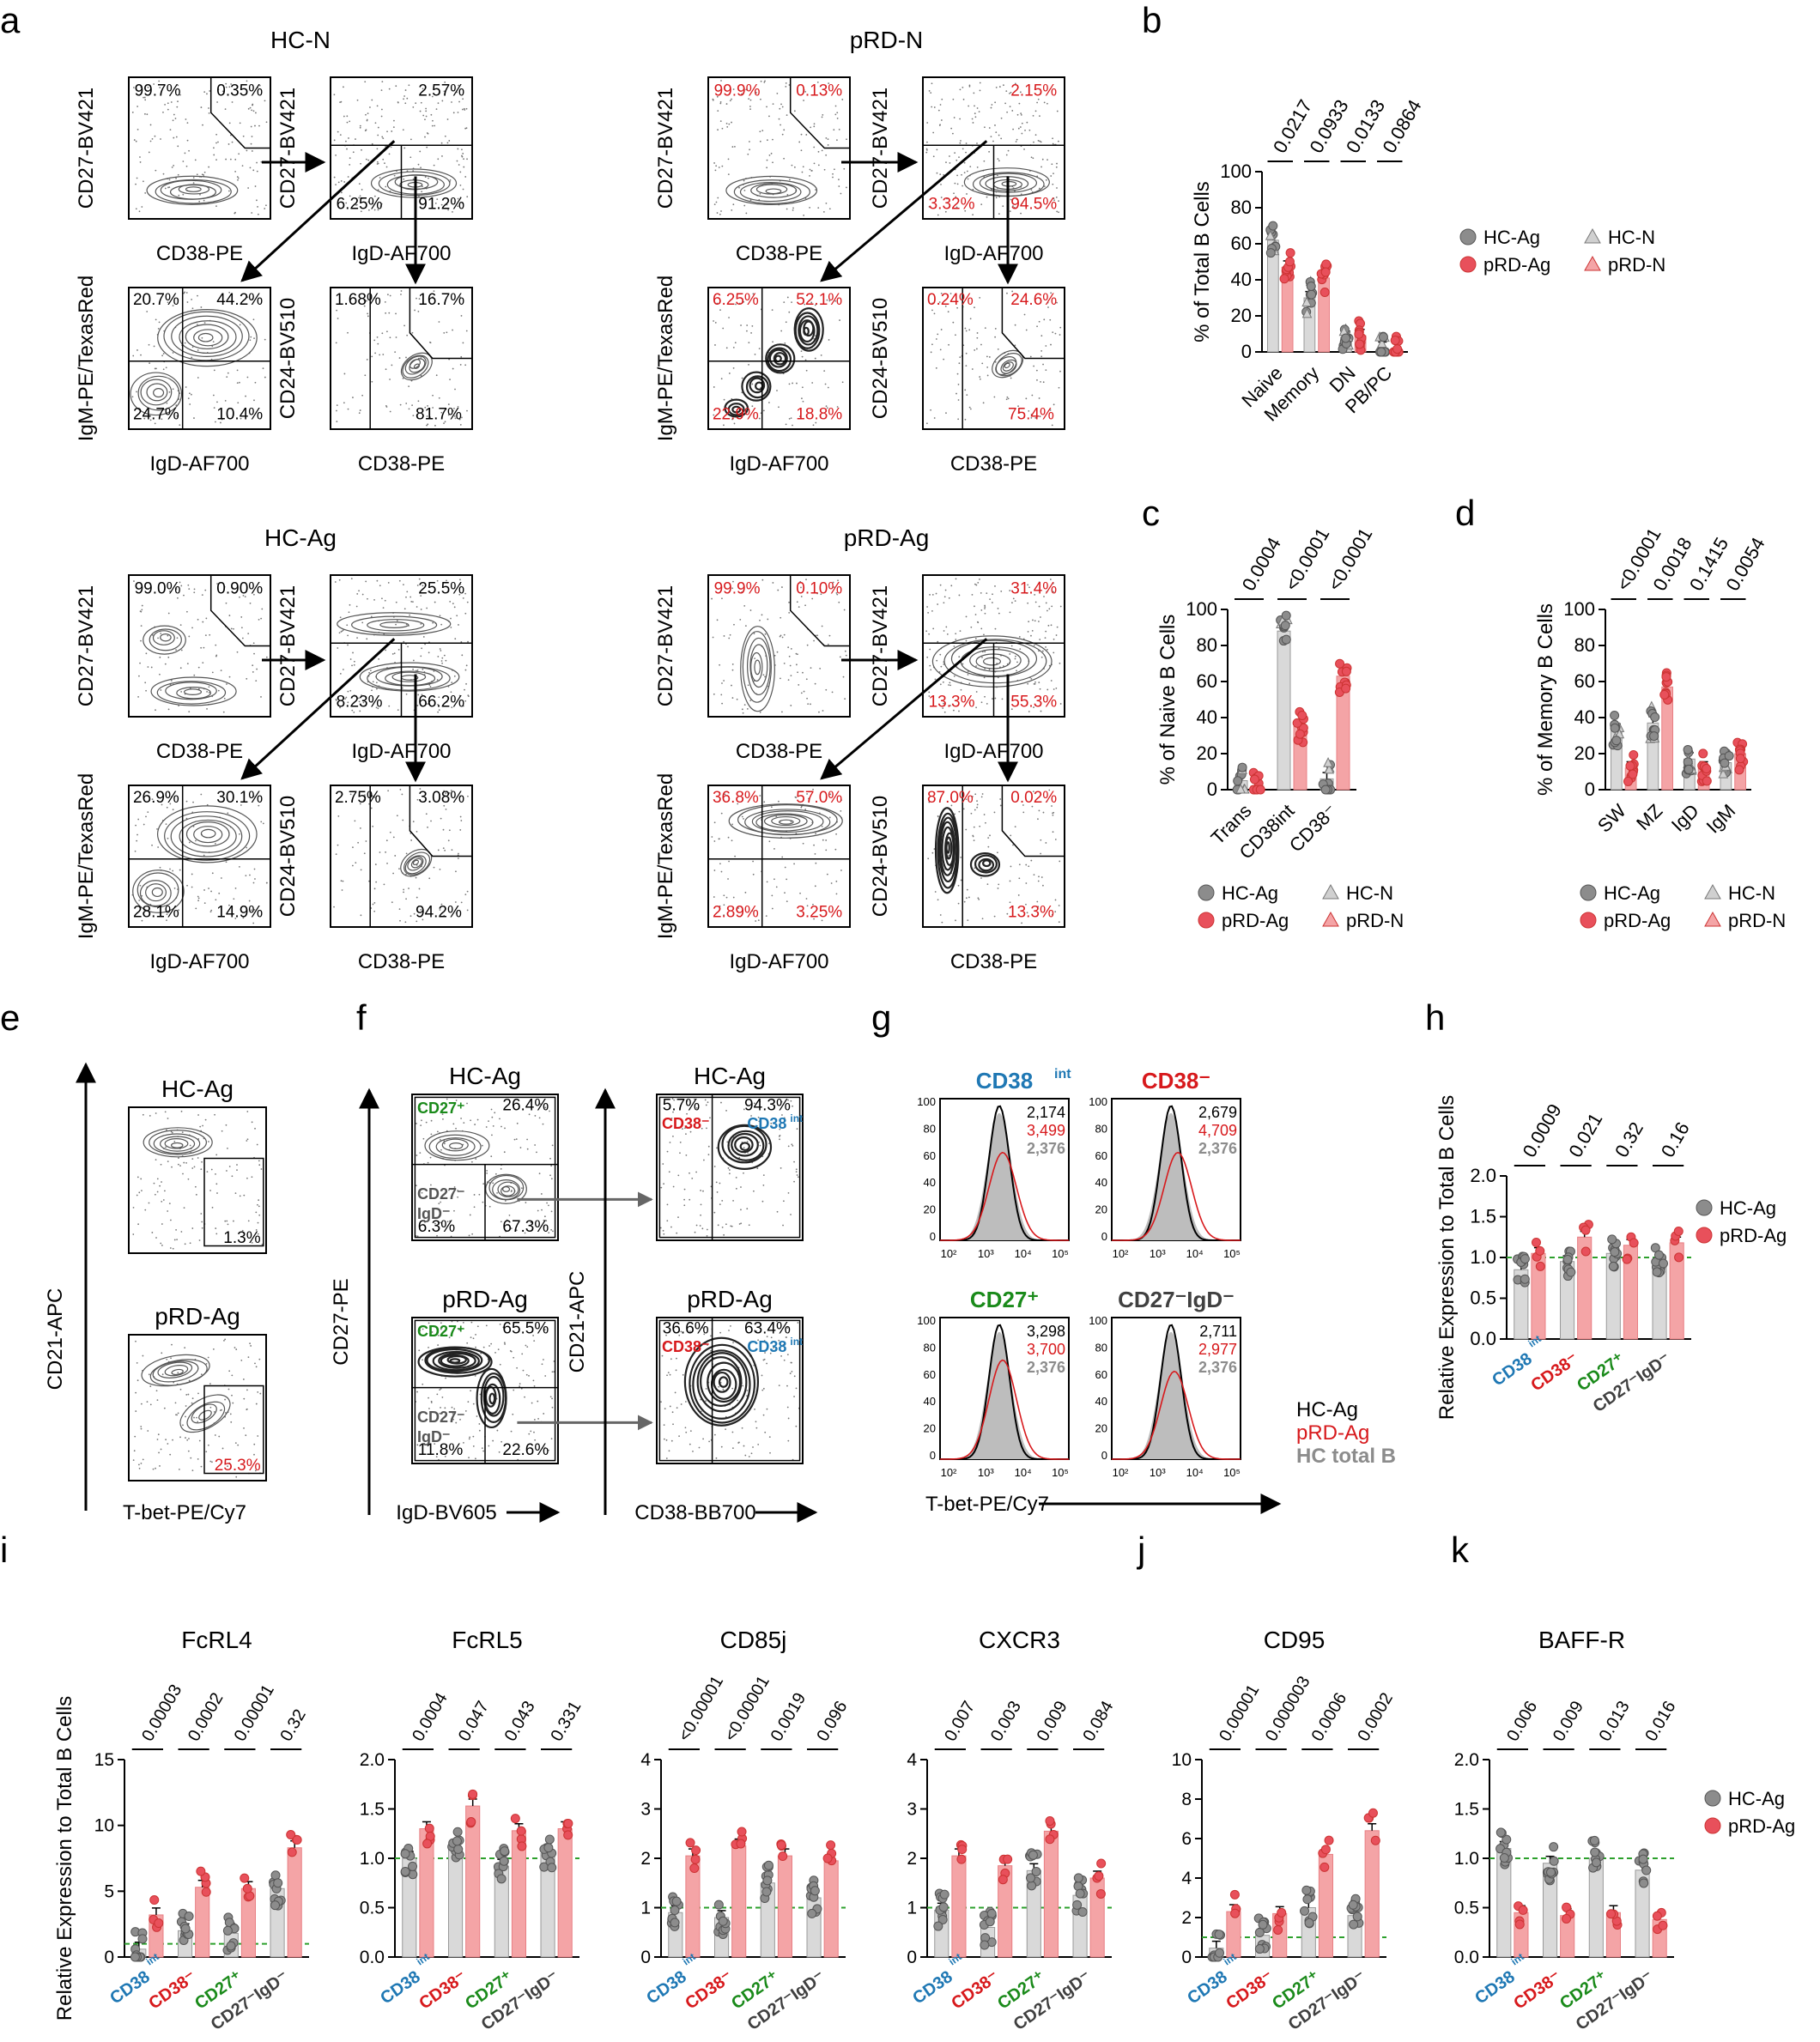 The image size is (1820, 2042). I want to click on chart-title: BAFF-R, so click(1582, 1640).